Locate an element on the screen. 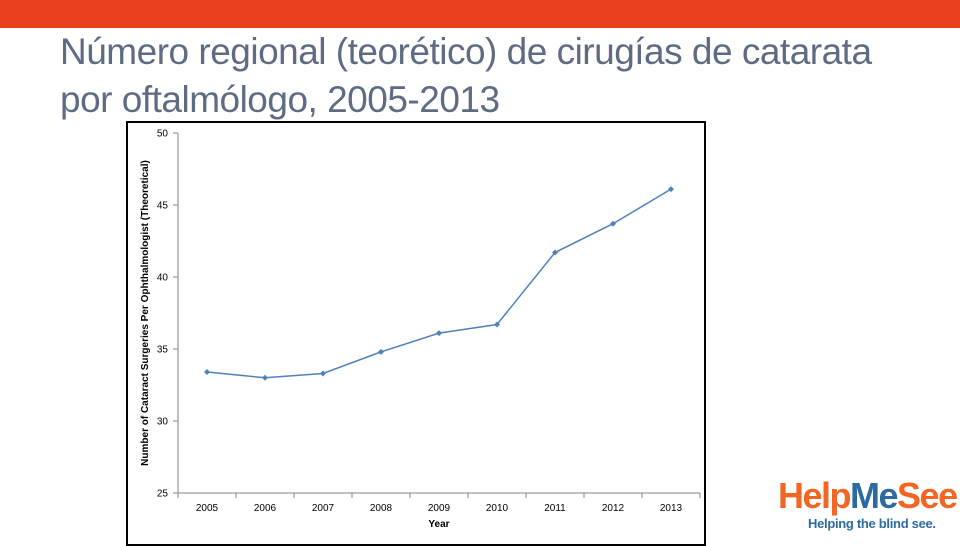 The height and width of the screenshot is (546, 960). x-axis-title: Year is located at coordinates (438, 524).